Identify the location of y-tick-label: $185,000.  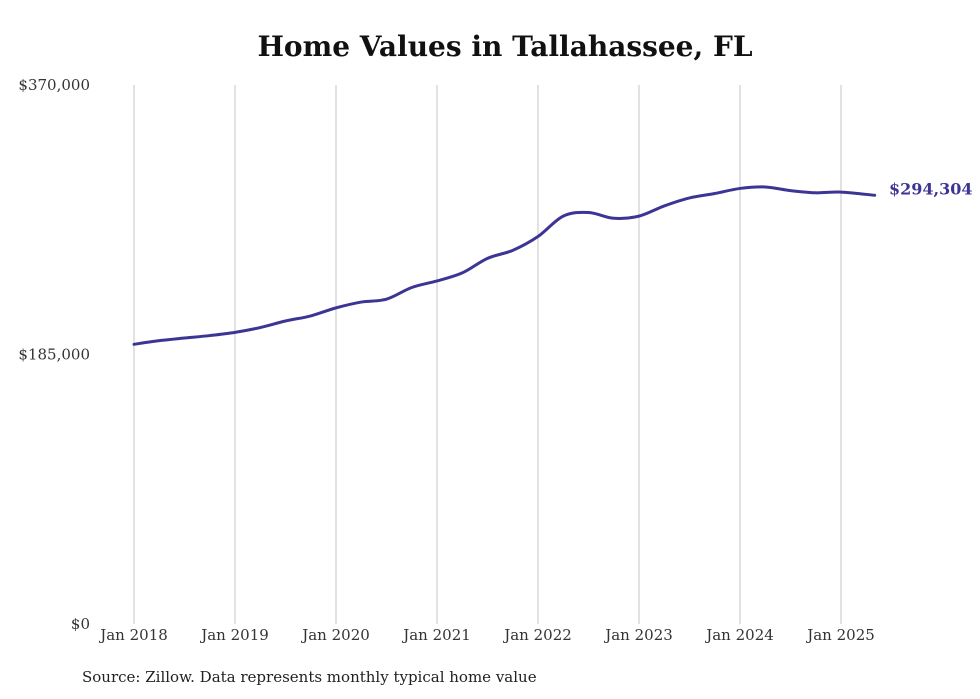
(54, 355).